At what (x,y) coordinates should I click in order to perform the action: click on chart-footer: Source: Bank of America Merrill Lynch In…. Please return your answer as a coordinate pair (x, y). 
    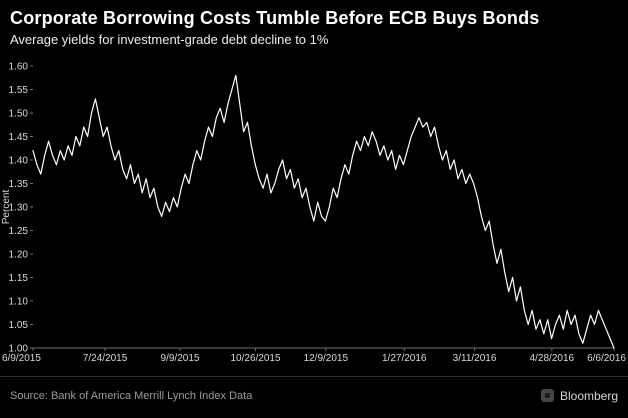
    Looking at the image, I should click on (314, 397).